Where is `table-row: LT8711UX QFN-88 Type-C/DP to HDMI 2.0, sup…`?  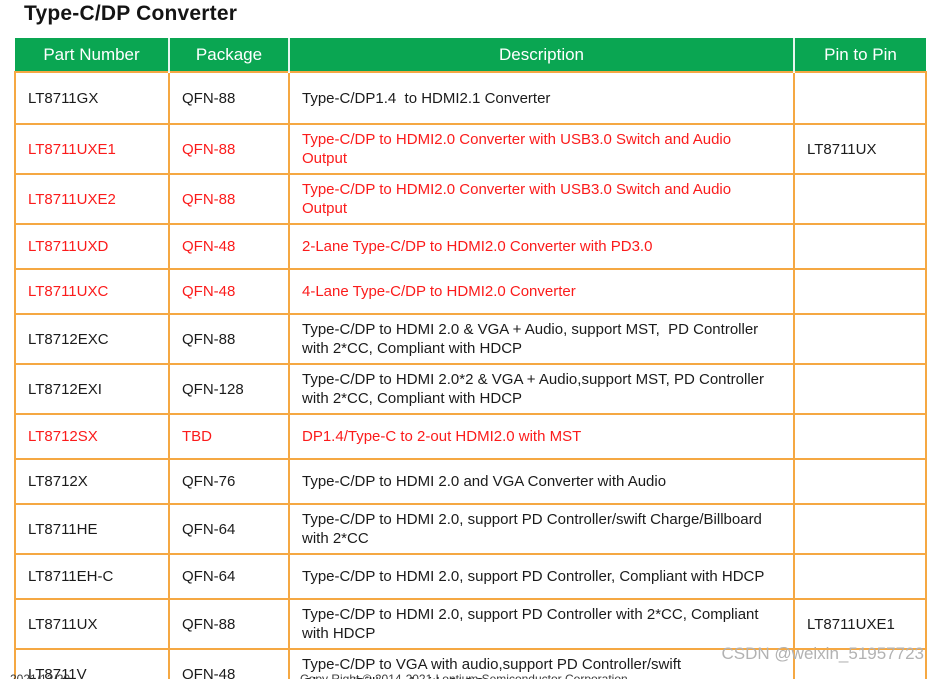 table-row: LT8711UX QFN-88 Type-C/DP to HDMI 2.0, sup… is located at coordinates (470, 624).